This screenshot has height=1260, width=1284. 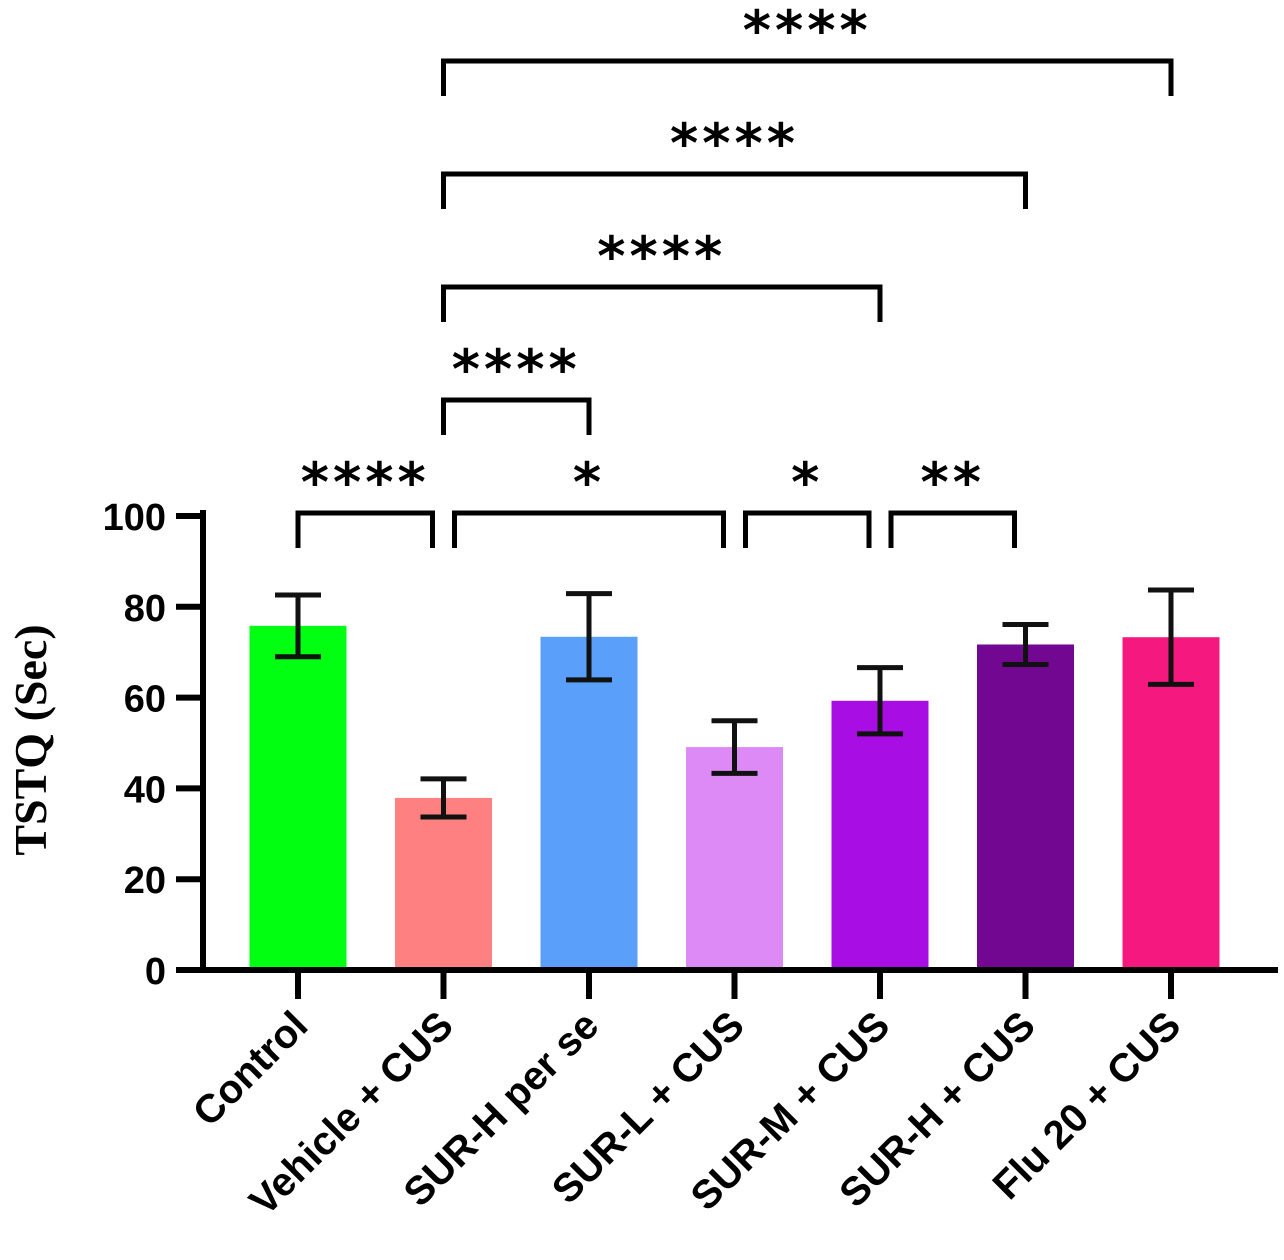 I want to click on significance-label: **, so click(x=953, y=482).